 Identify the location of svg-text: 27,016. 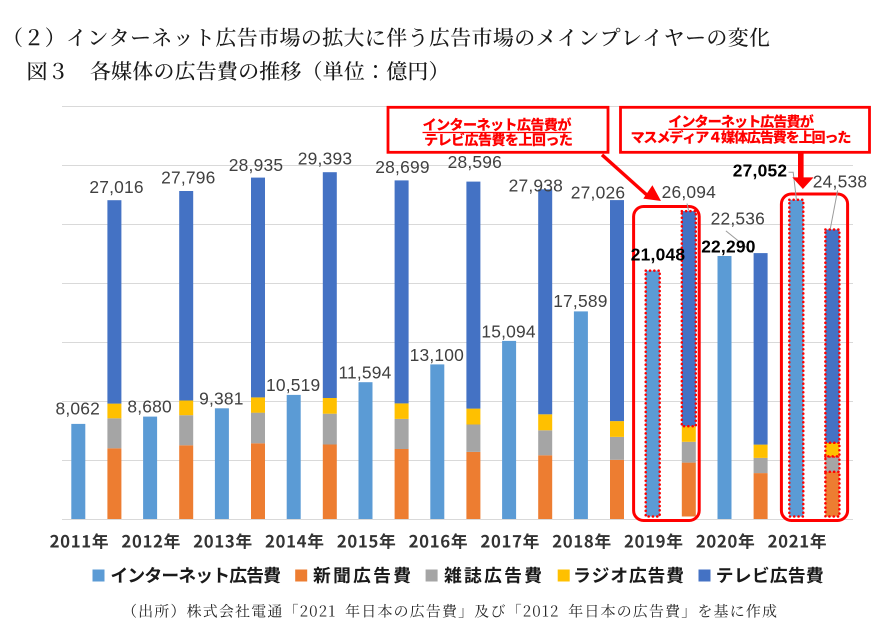
(116, 187).